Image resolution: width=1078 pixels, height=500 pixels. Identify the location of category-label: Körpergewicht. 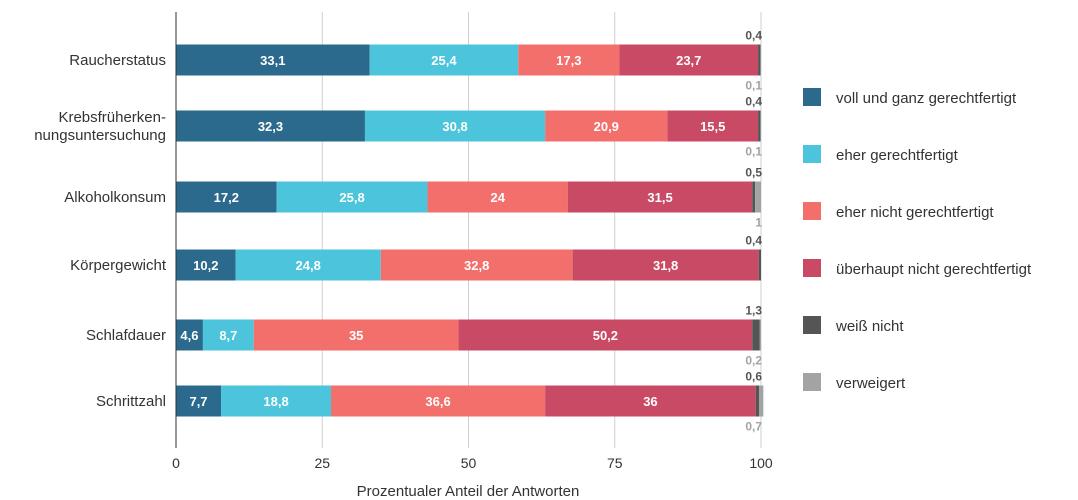
(118, 265).